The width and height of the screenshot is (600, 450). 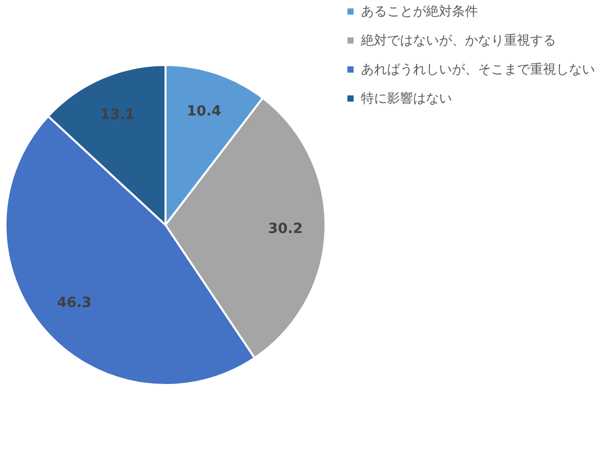 I want to click on legend-label: あればうれしいが、そこまで重視しない, so click(x=478, y=70).